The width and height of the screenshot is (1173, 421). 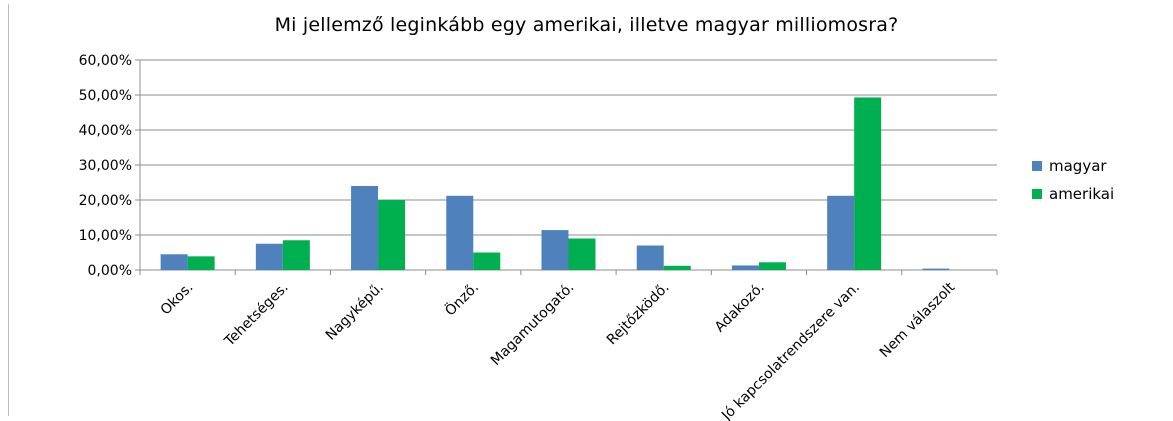 I want to click on y-tick-label: 0,00%, so click(x=110, y=271).